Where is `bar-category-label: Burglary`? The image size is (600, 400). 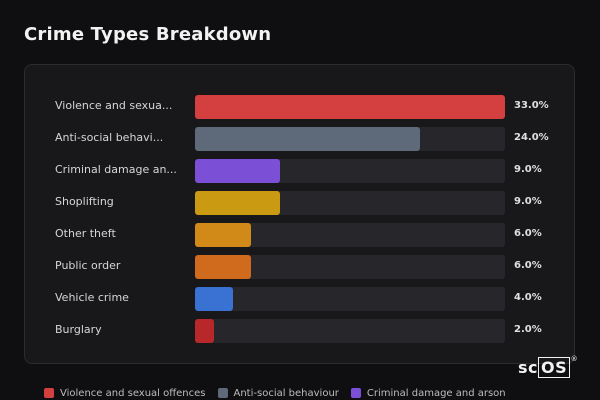
bar-category-label: Burglary is located at coordinates (78, 329).